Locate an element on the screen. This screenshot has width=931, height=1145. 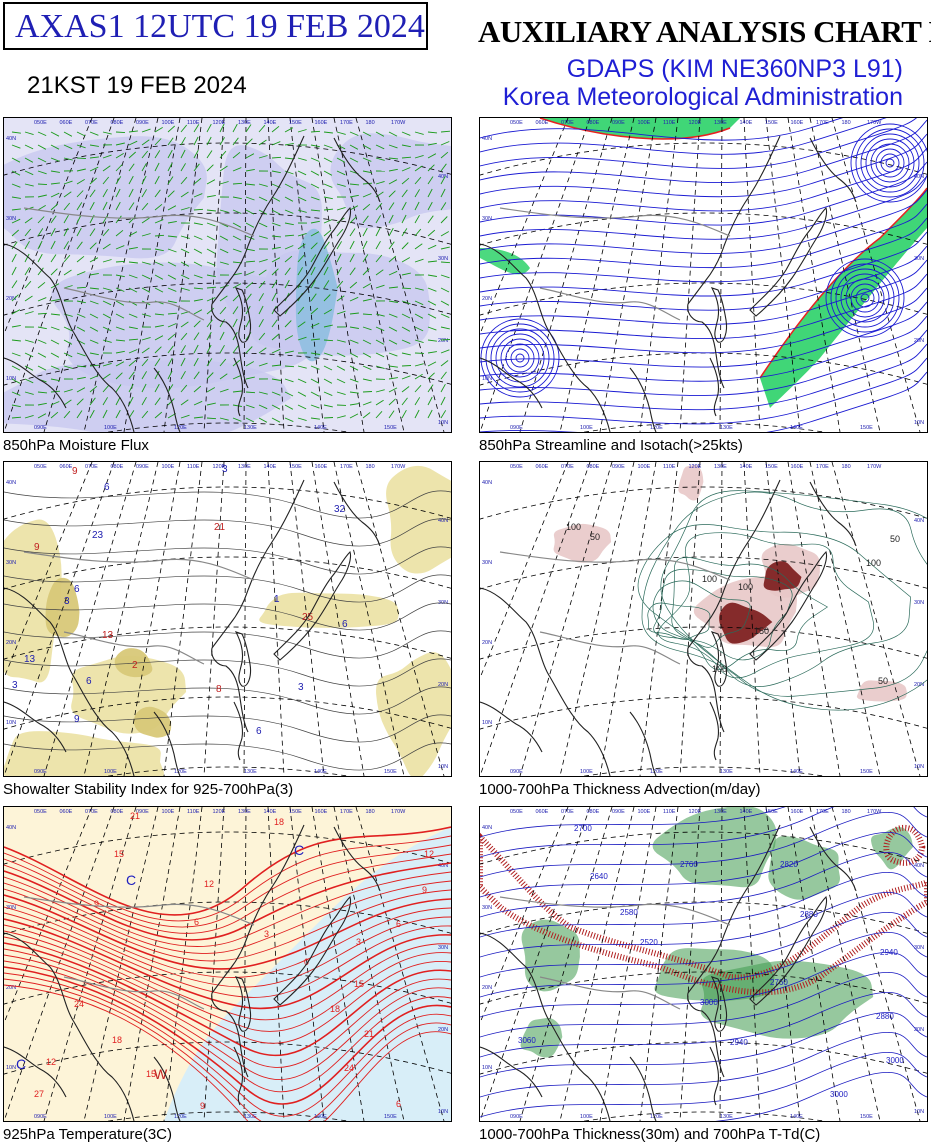
lon-label-top: 100E is located at coordinates (168, 812).